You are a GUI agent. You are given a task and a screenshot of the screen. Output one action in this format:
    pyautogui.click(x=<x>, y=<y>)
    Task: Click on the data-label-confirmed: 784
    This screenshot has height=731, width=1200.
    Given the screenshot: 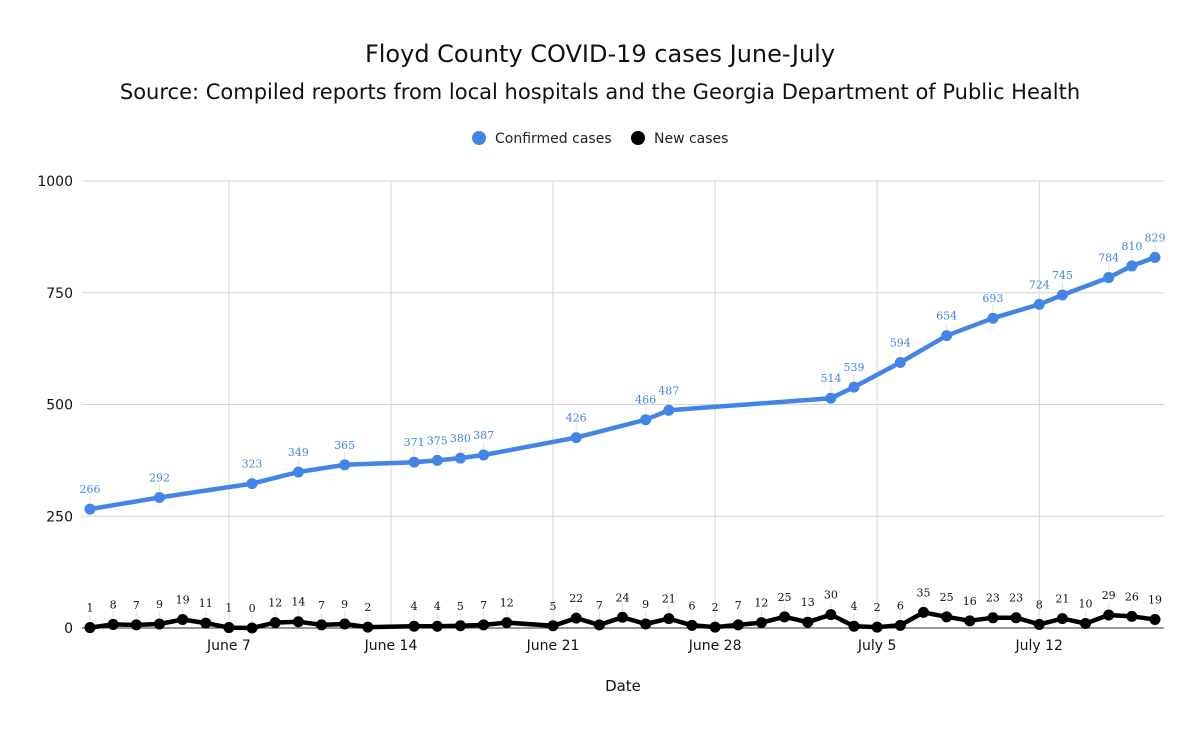 What is the action you would take?
    pyautogui.click(x=1108, y=258)
    